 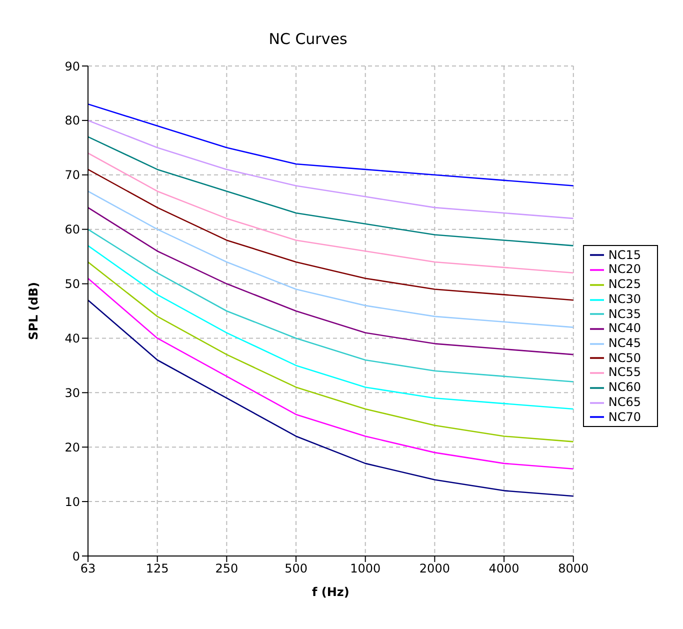 What do you see at coordinates (624, 343) in the screenshot?
I see `legend-label: NC45` at bounding box center [624, 343].